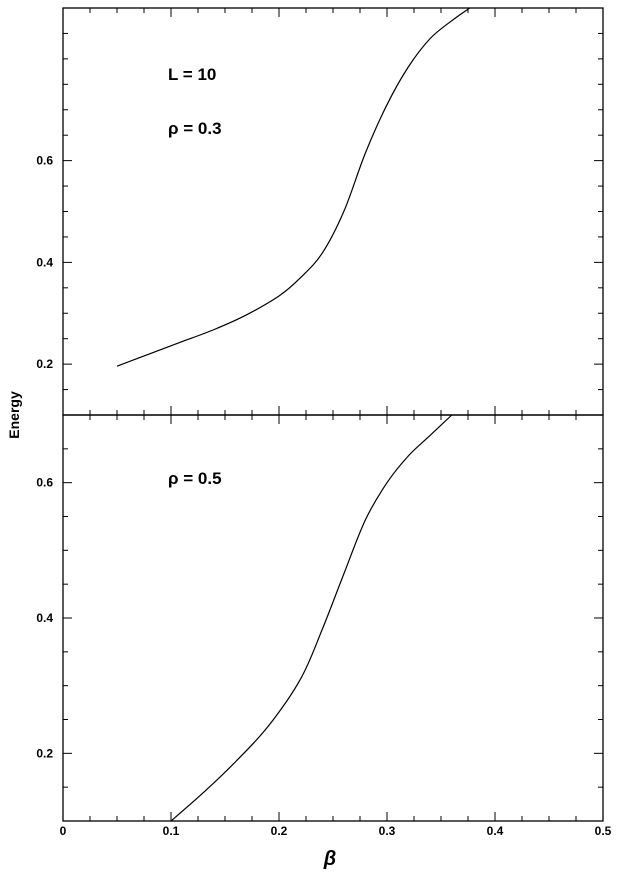 The width and height of the screenshot is (628, 872). What do you see at coordinates (44, 364) in the screenshot?
I see `y-tick-label-top: 0.2` at bounding box center [44, 364].